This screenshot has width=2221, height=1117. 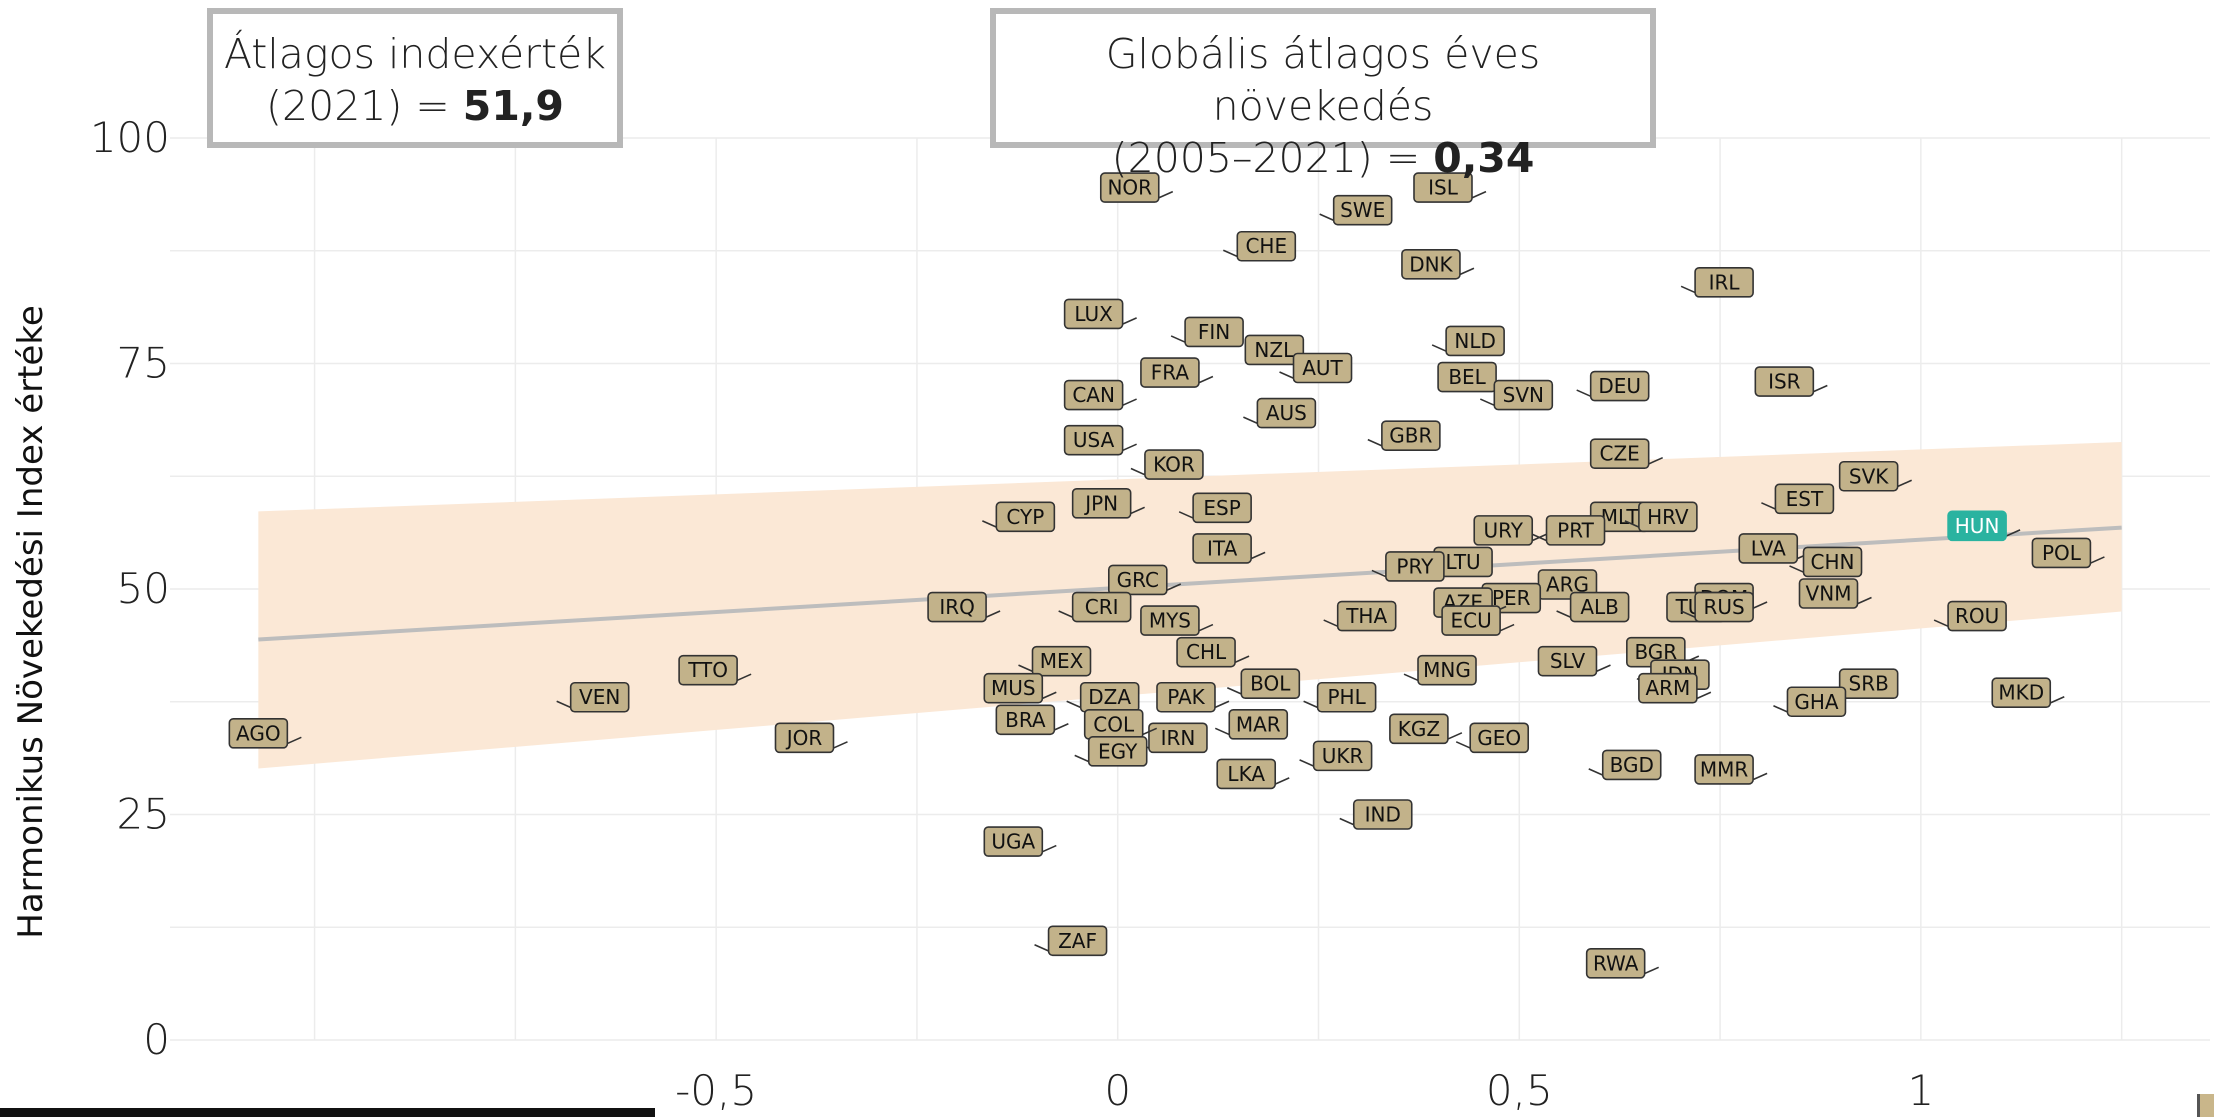 What do you see at coordinates (1835, 593) in the screenshot?
I see `point-vnm: VNM` at bounding box center [1835, 593].